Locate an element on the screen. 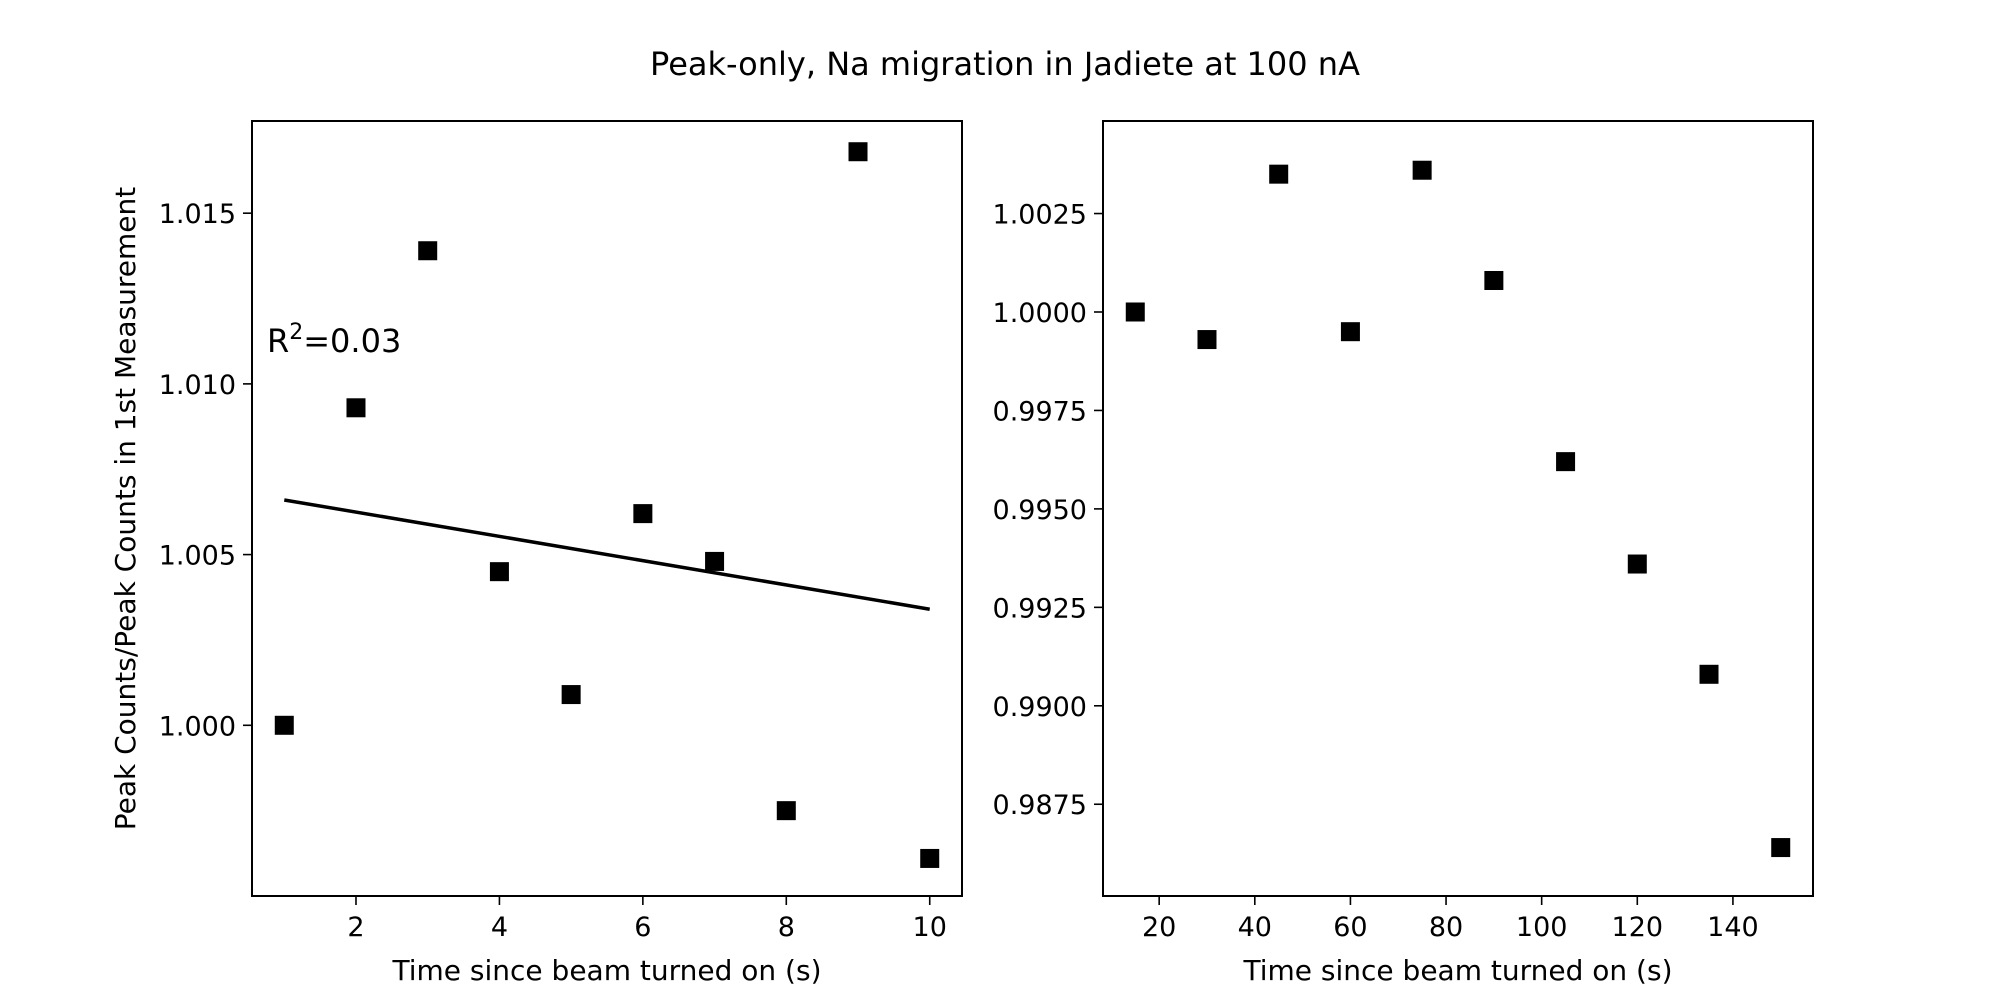 This screenshot has width=2000, height=1000. y-tick-label: 1.015 is located at coordinates (197, 214).